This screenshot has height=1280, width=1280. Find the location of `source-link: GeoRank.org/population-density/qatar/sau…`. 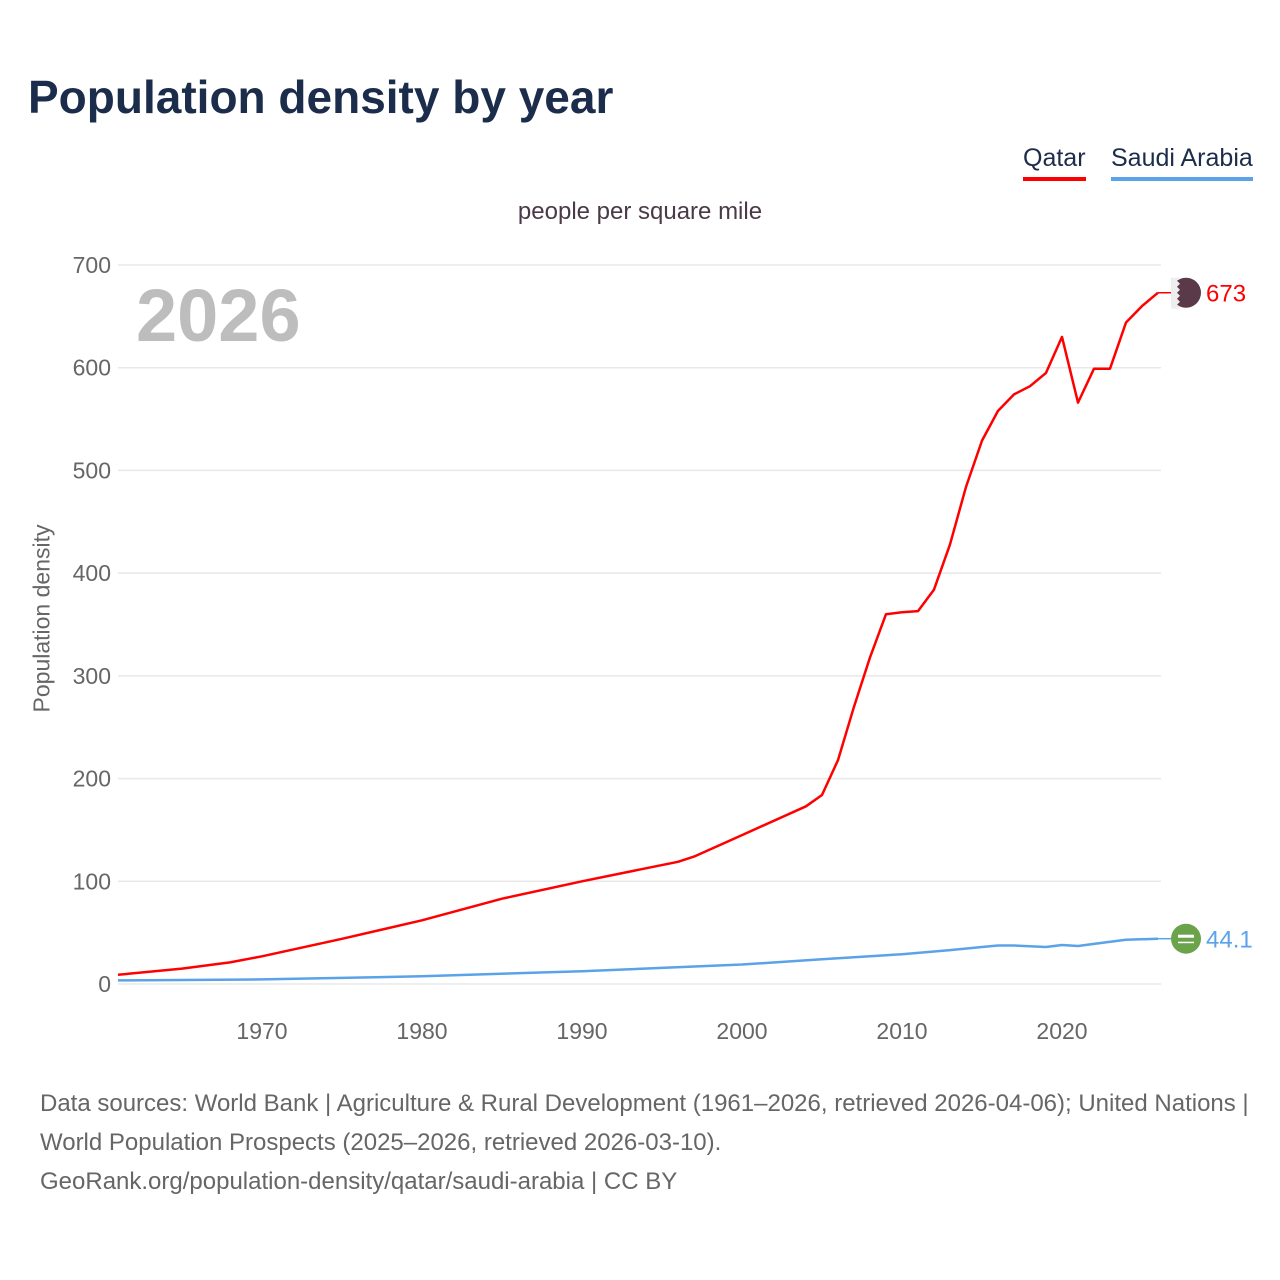

source-link: GeoRank.org/population-density/qatar/sau… is located at coordinates (359, 1181).